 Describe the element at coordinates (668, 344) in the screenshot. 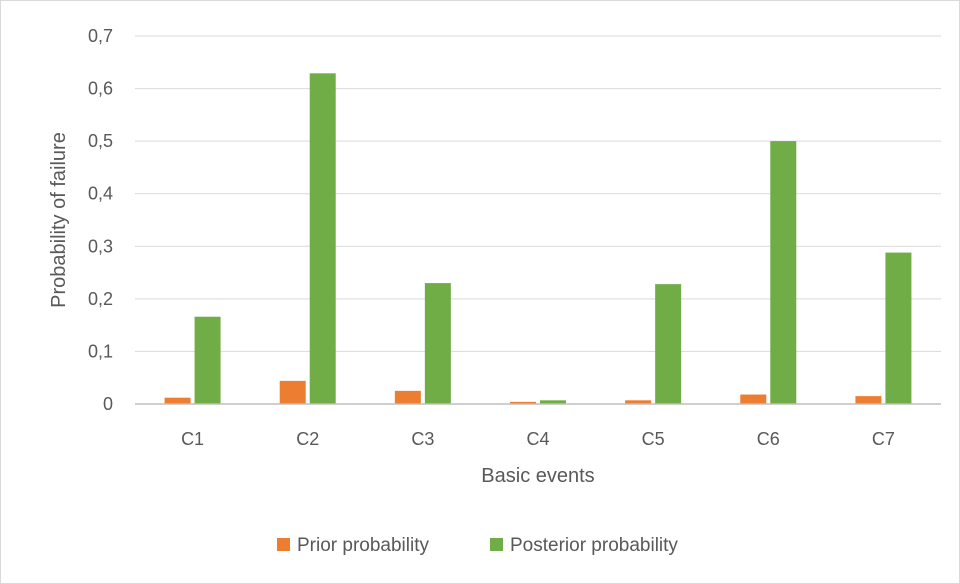

I see `posterior-bar-c5` at that location.